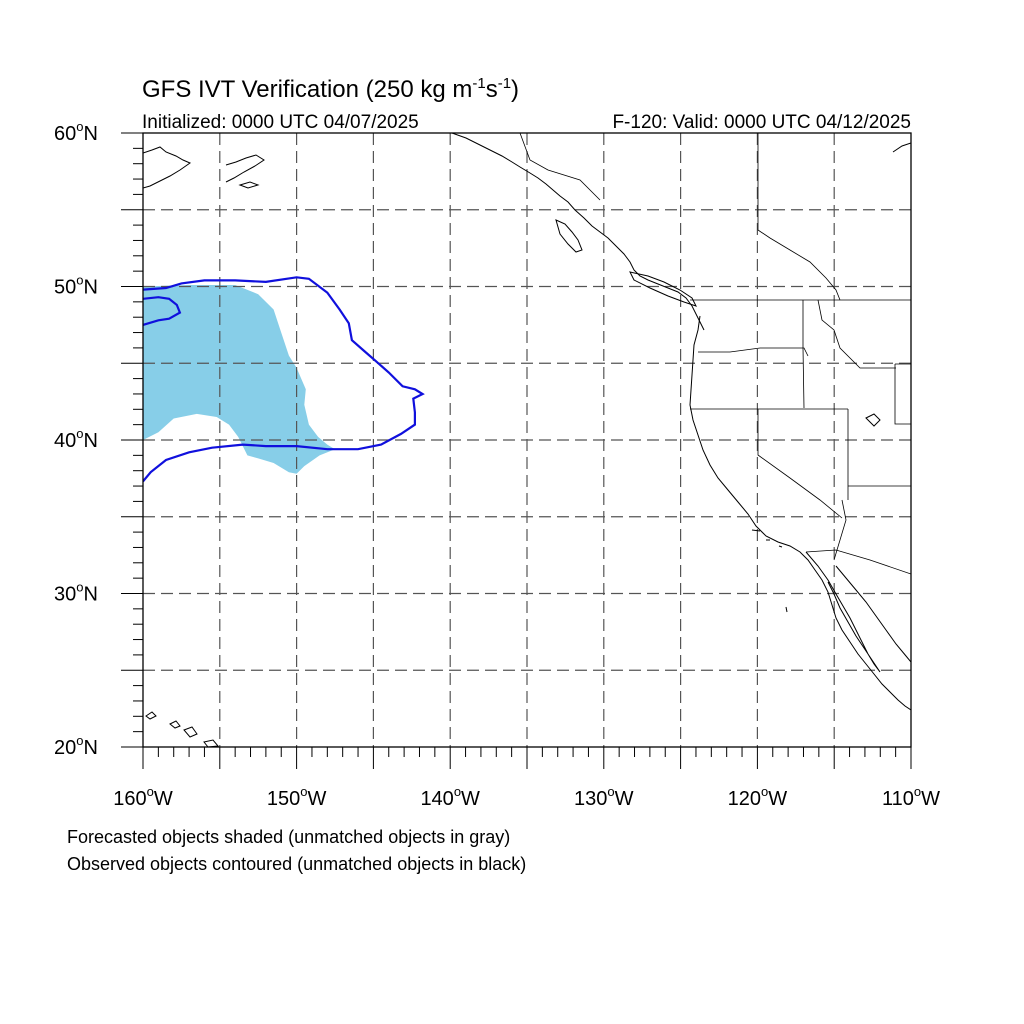  Describe the element at coordinates (249, 185) in the screenshot. I see `alaska-island` at that location.